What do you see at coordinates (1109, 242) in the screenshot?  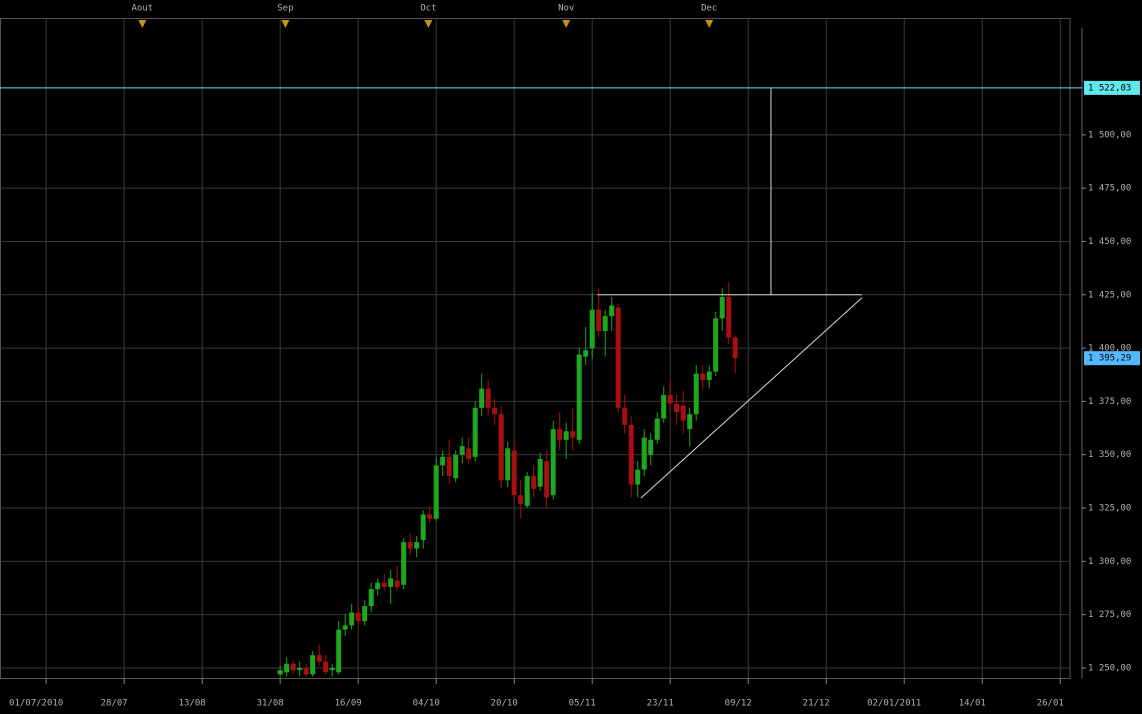 I see `y-tick-label: 1 450,00` at bounding box center [1109, 242].